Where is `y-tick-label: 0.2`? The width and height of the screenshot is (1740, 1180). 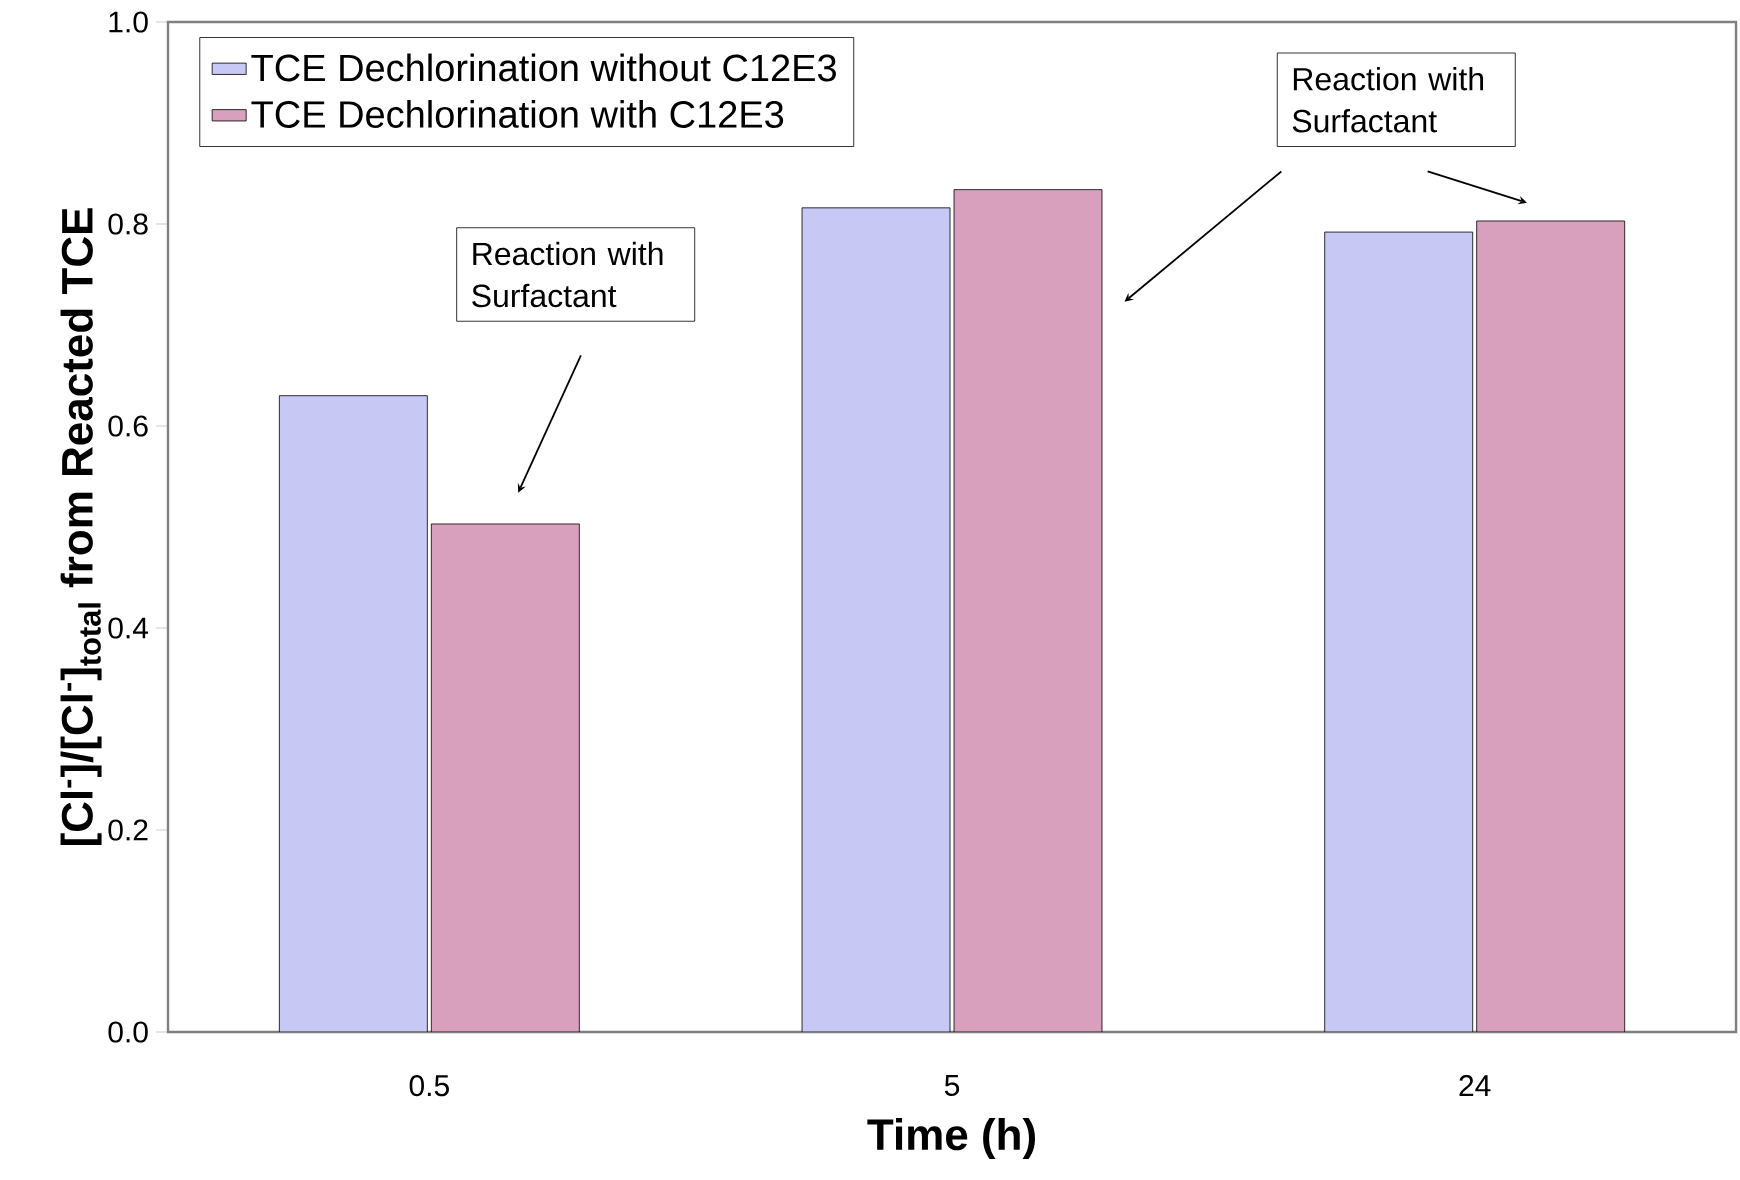
y-tick-label: 0.2 is located at coordinates (128, 830).